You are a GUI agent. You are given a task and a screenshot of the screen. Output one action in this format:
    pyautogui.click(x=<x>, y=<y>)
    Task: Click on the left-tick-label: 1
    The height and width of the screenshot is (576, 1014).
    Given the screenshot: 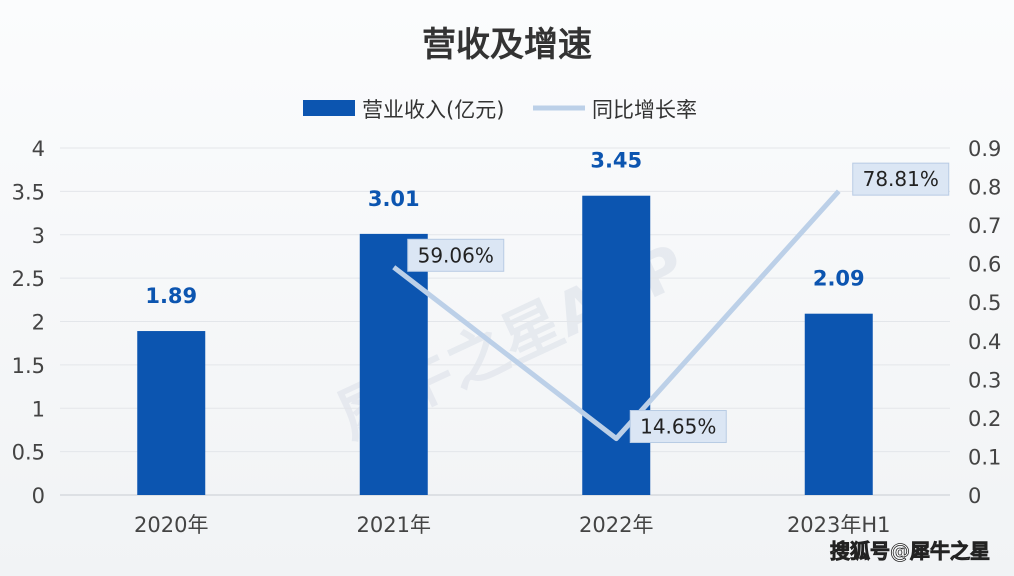 What is the action you would take?
    pyautogui.click(x=38, y=409)
    